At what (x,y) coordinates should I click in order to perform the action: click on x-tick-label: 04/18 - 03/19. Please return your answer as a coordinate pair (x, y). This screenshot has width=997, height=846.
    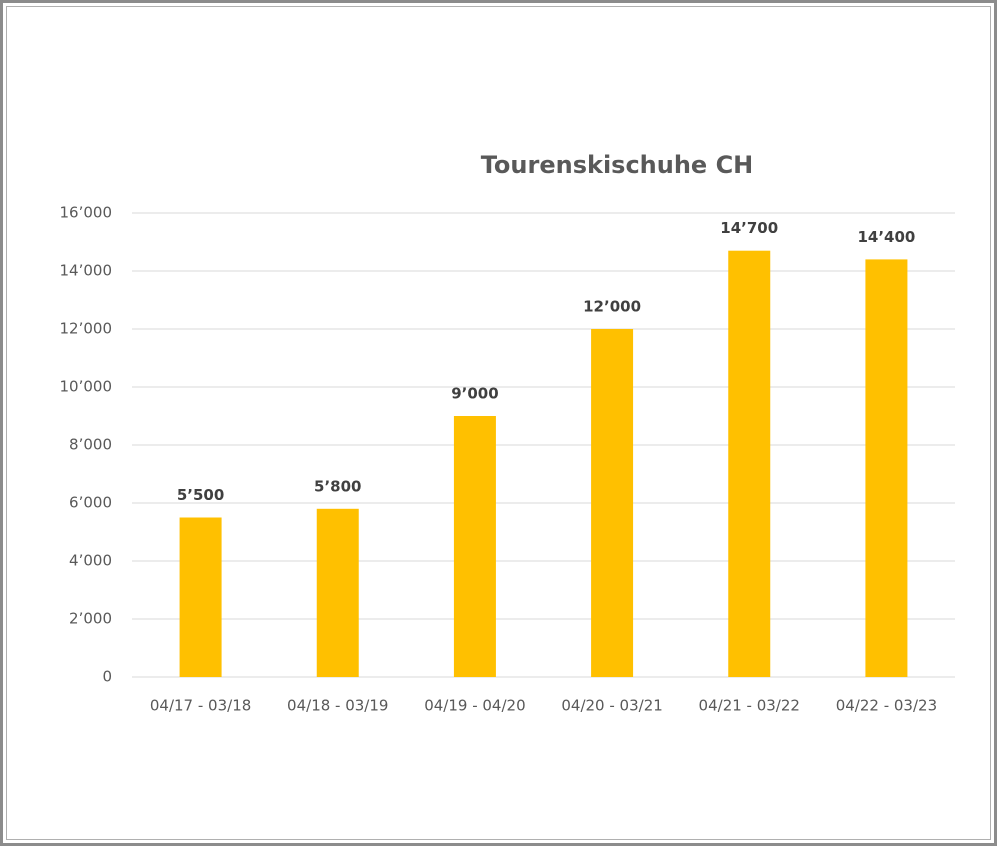
    Looking at the image, I should click on (337, 706).